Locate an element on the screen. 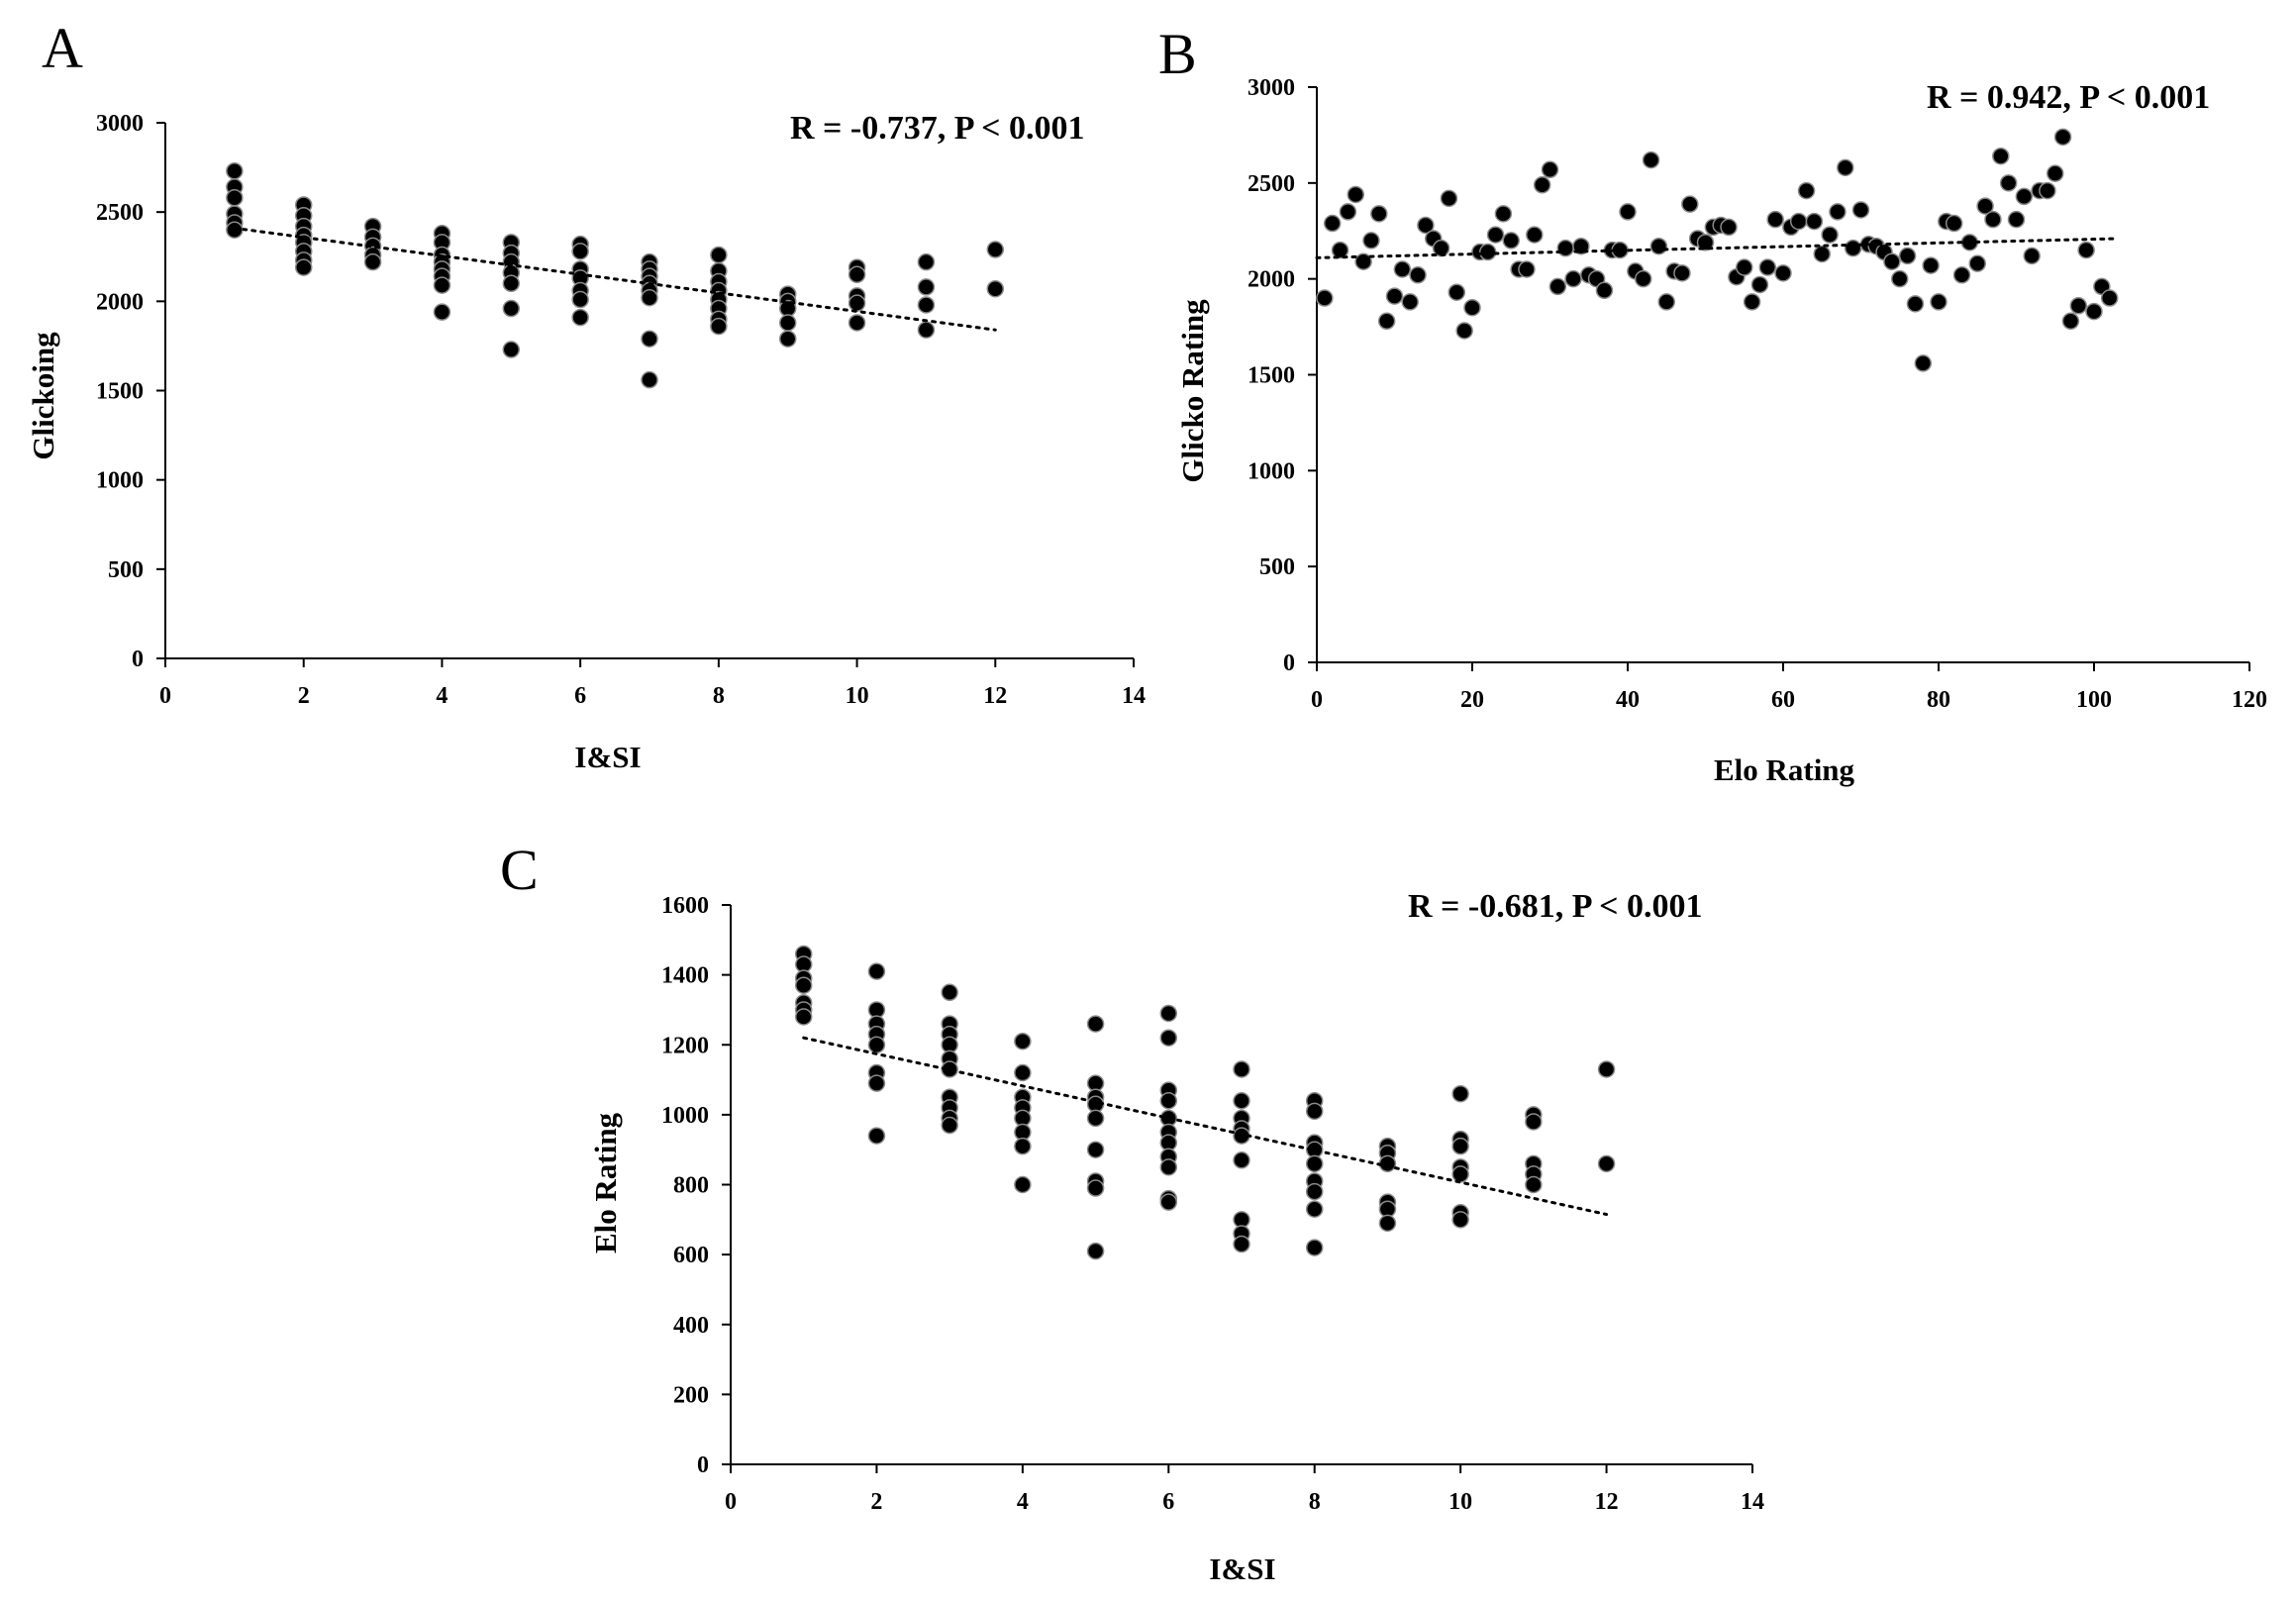 The image size is (2296, 1601). y-tick-label: 0 is located at coordinates (1289, 663).